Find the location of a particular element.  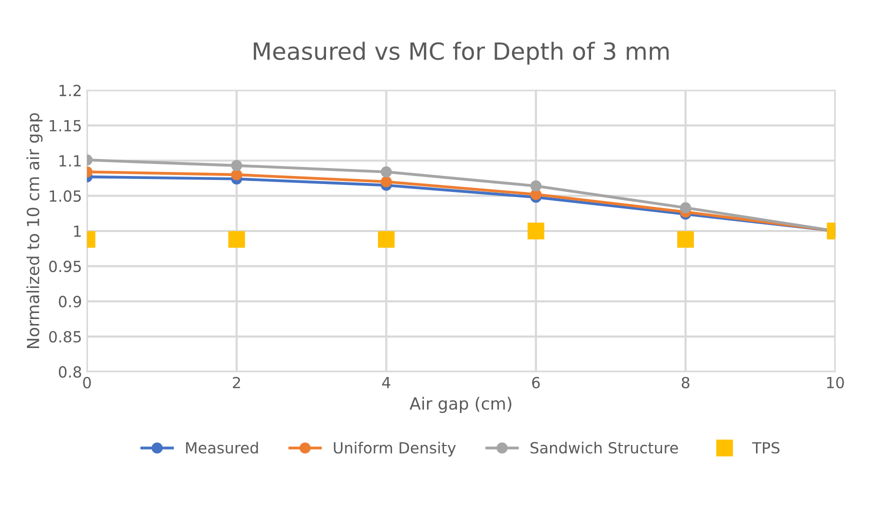

x-tick-label: 4 is located at coordinates (386, 382).